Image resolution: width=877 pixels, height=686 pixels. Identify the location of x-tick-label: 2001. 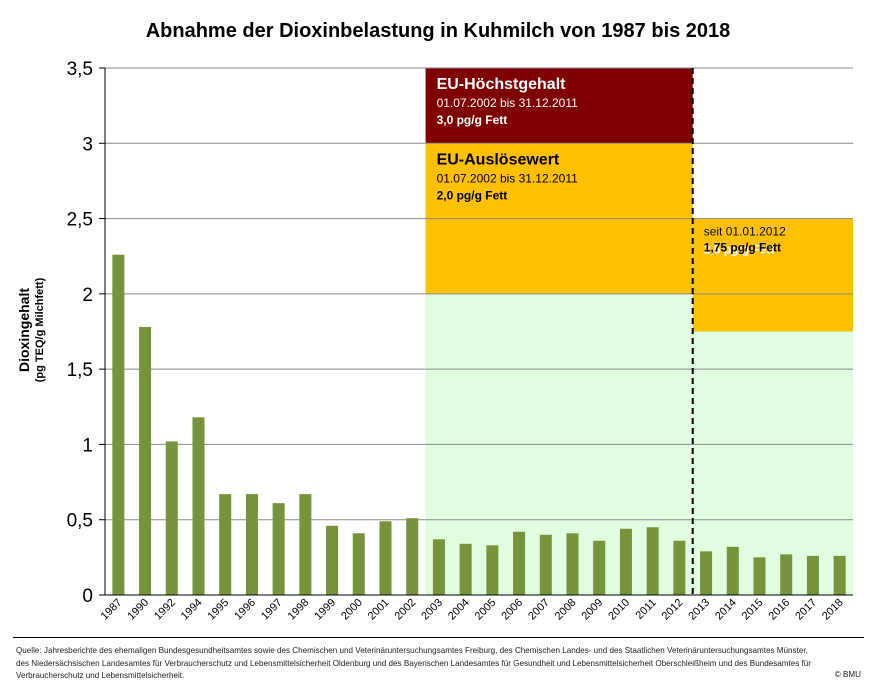
(379, 610).